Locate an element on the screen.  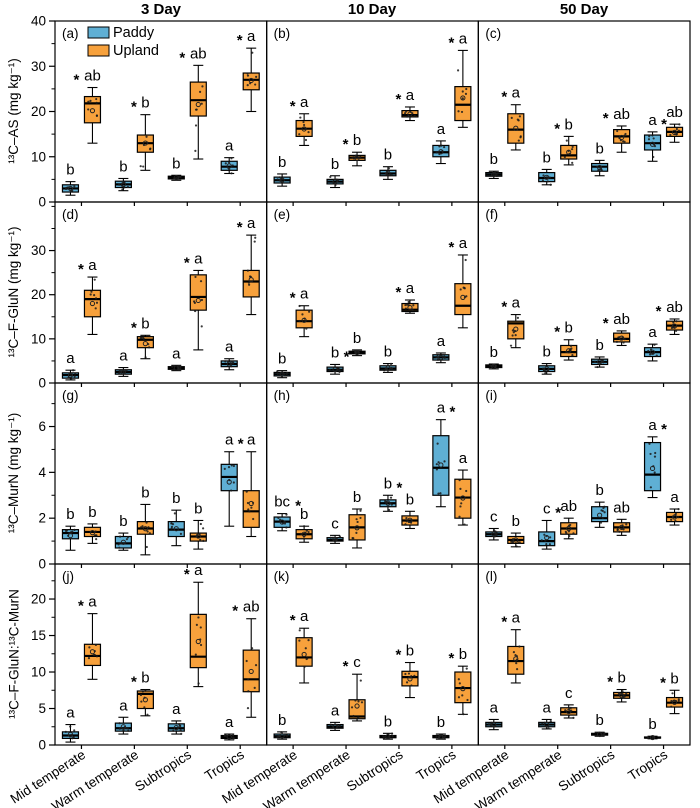
x-axis-label: Warm temperate is located at coordinates (518, 777).